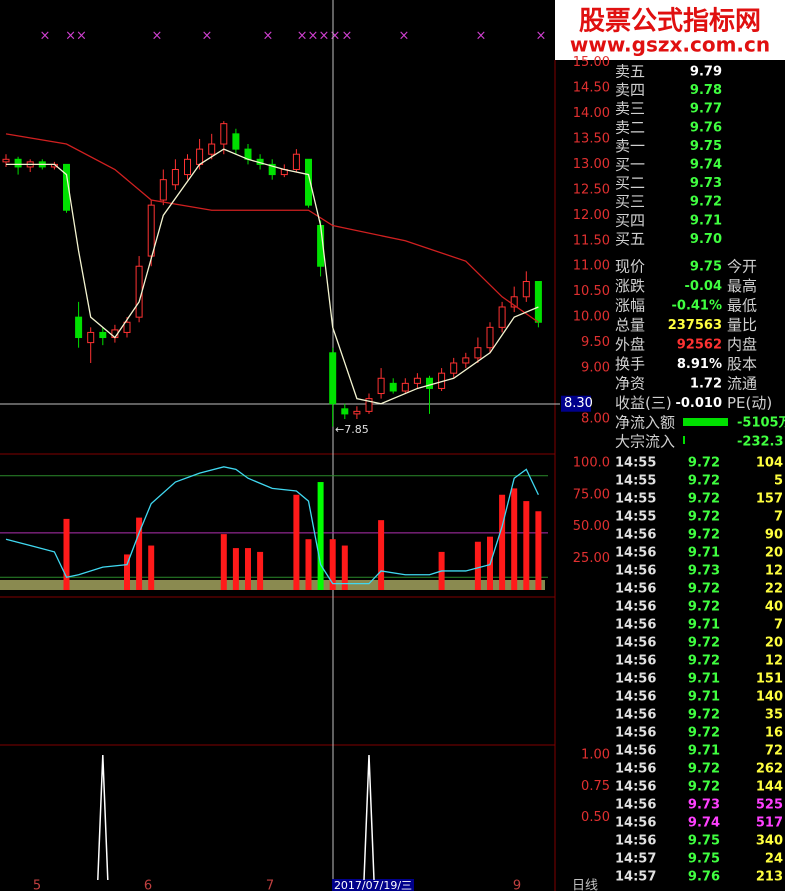 The height and width of the screenshot is (891, 785). What do you see at coordinates (774, 715) in the screenshot?
I see `trade-volume: 35` at bounding box center [774, 715].